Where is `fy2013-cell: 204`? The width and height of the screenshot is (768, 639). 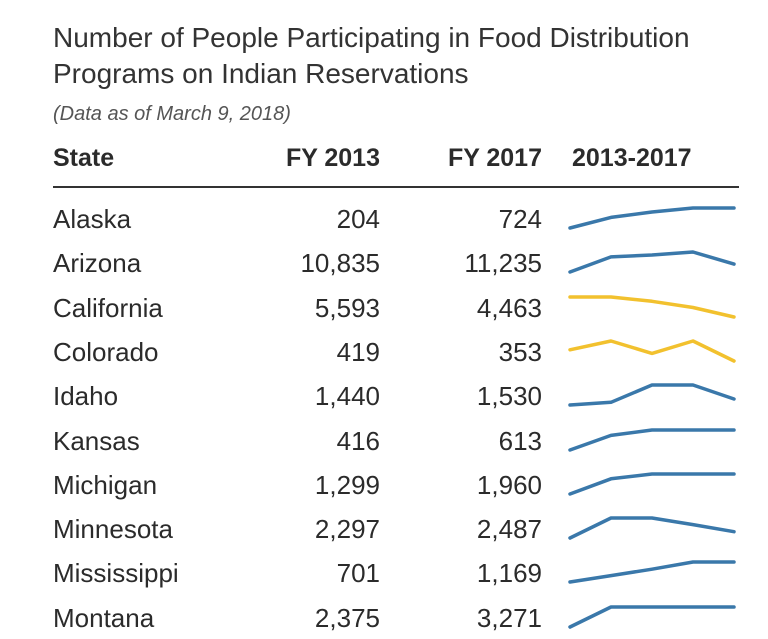 fy2013-cell: 204 is located at coordinates (358, 219).